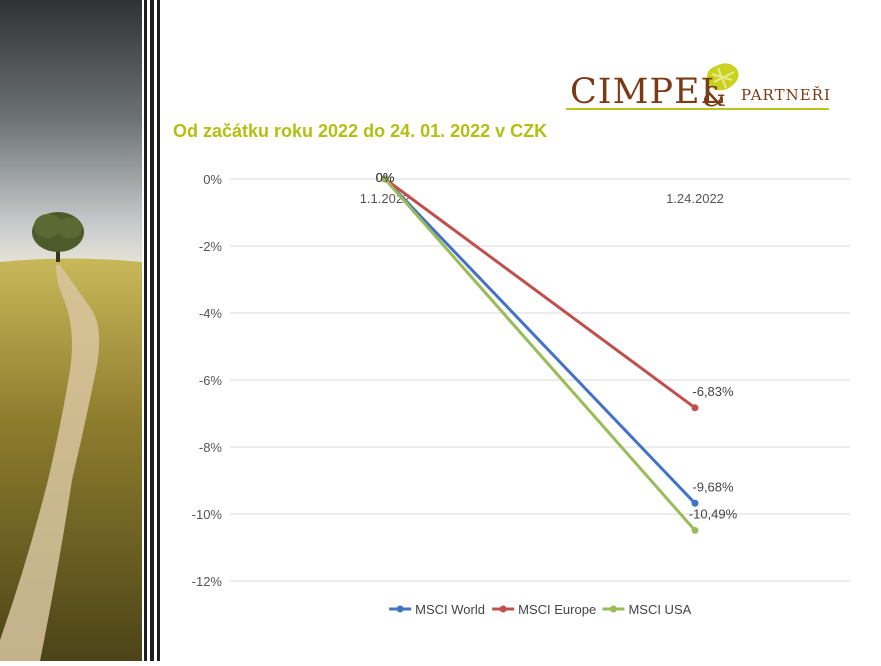 The height and width of the screenshot is (666, 881). I want to click on series-line, so click(540, 293).